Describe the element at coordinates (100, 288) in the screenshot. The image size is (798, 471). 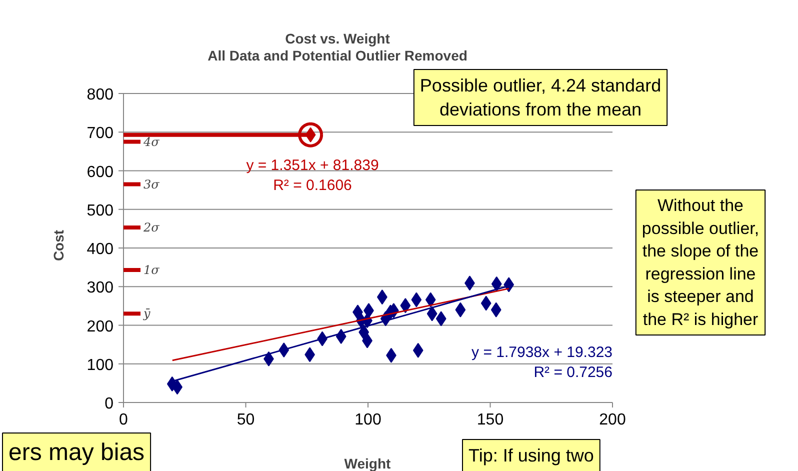
I see `y-tick-label: 300` at that location.